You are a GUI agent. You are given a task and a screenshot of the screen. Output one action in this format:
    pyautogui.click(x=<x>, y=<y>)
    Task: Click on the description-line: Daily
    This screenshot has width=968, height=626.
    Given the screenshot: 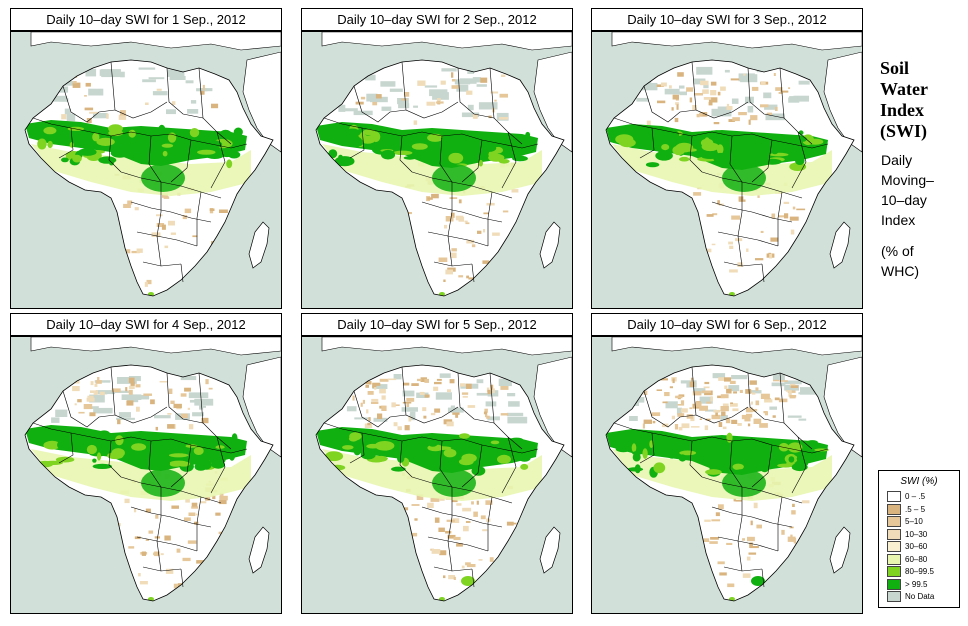 What is the action you would take?
    pyautogui.click(x=897, y=160)
    